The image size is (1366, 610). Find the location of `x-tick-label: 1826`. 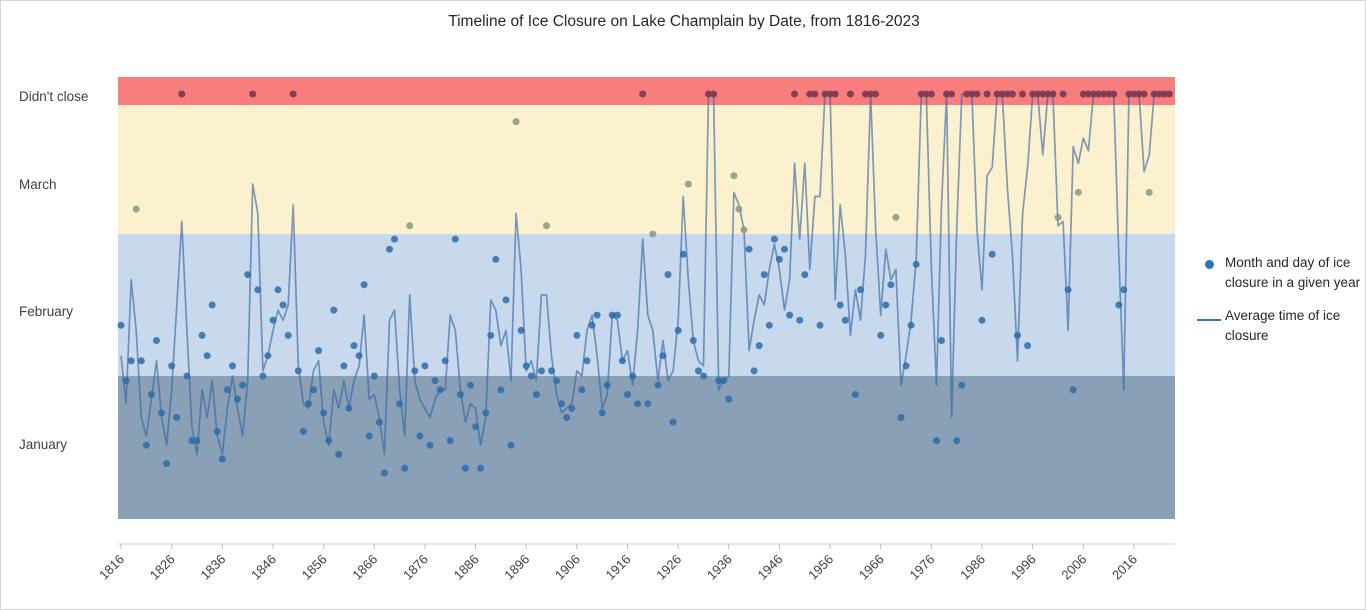

x-tick-label: 1826 is located at coordinates (162, 567).